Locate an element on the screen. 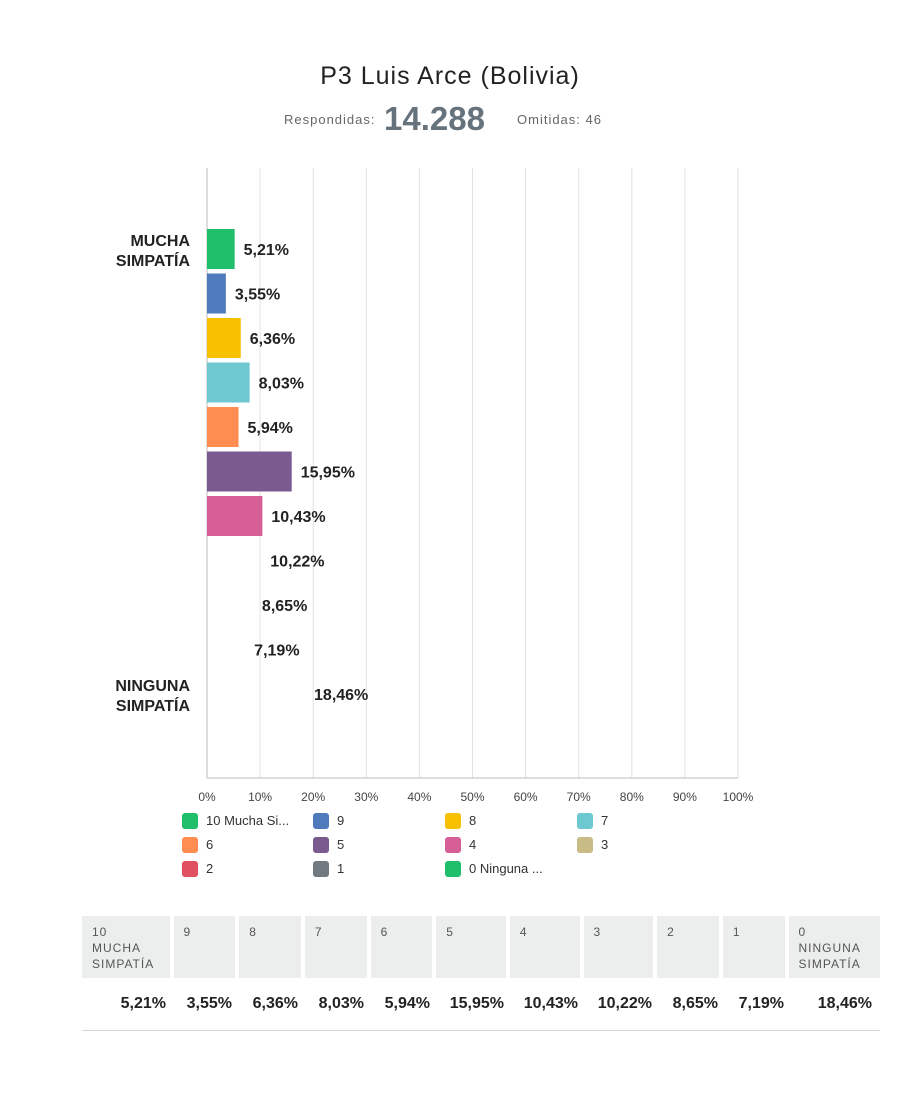 The height and width of the screenshot is (1096, 900). bar-value-label: 6,36% is located at coordinates (272, 339).